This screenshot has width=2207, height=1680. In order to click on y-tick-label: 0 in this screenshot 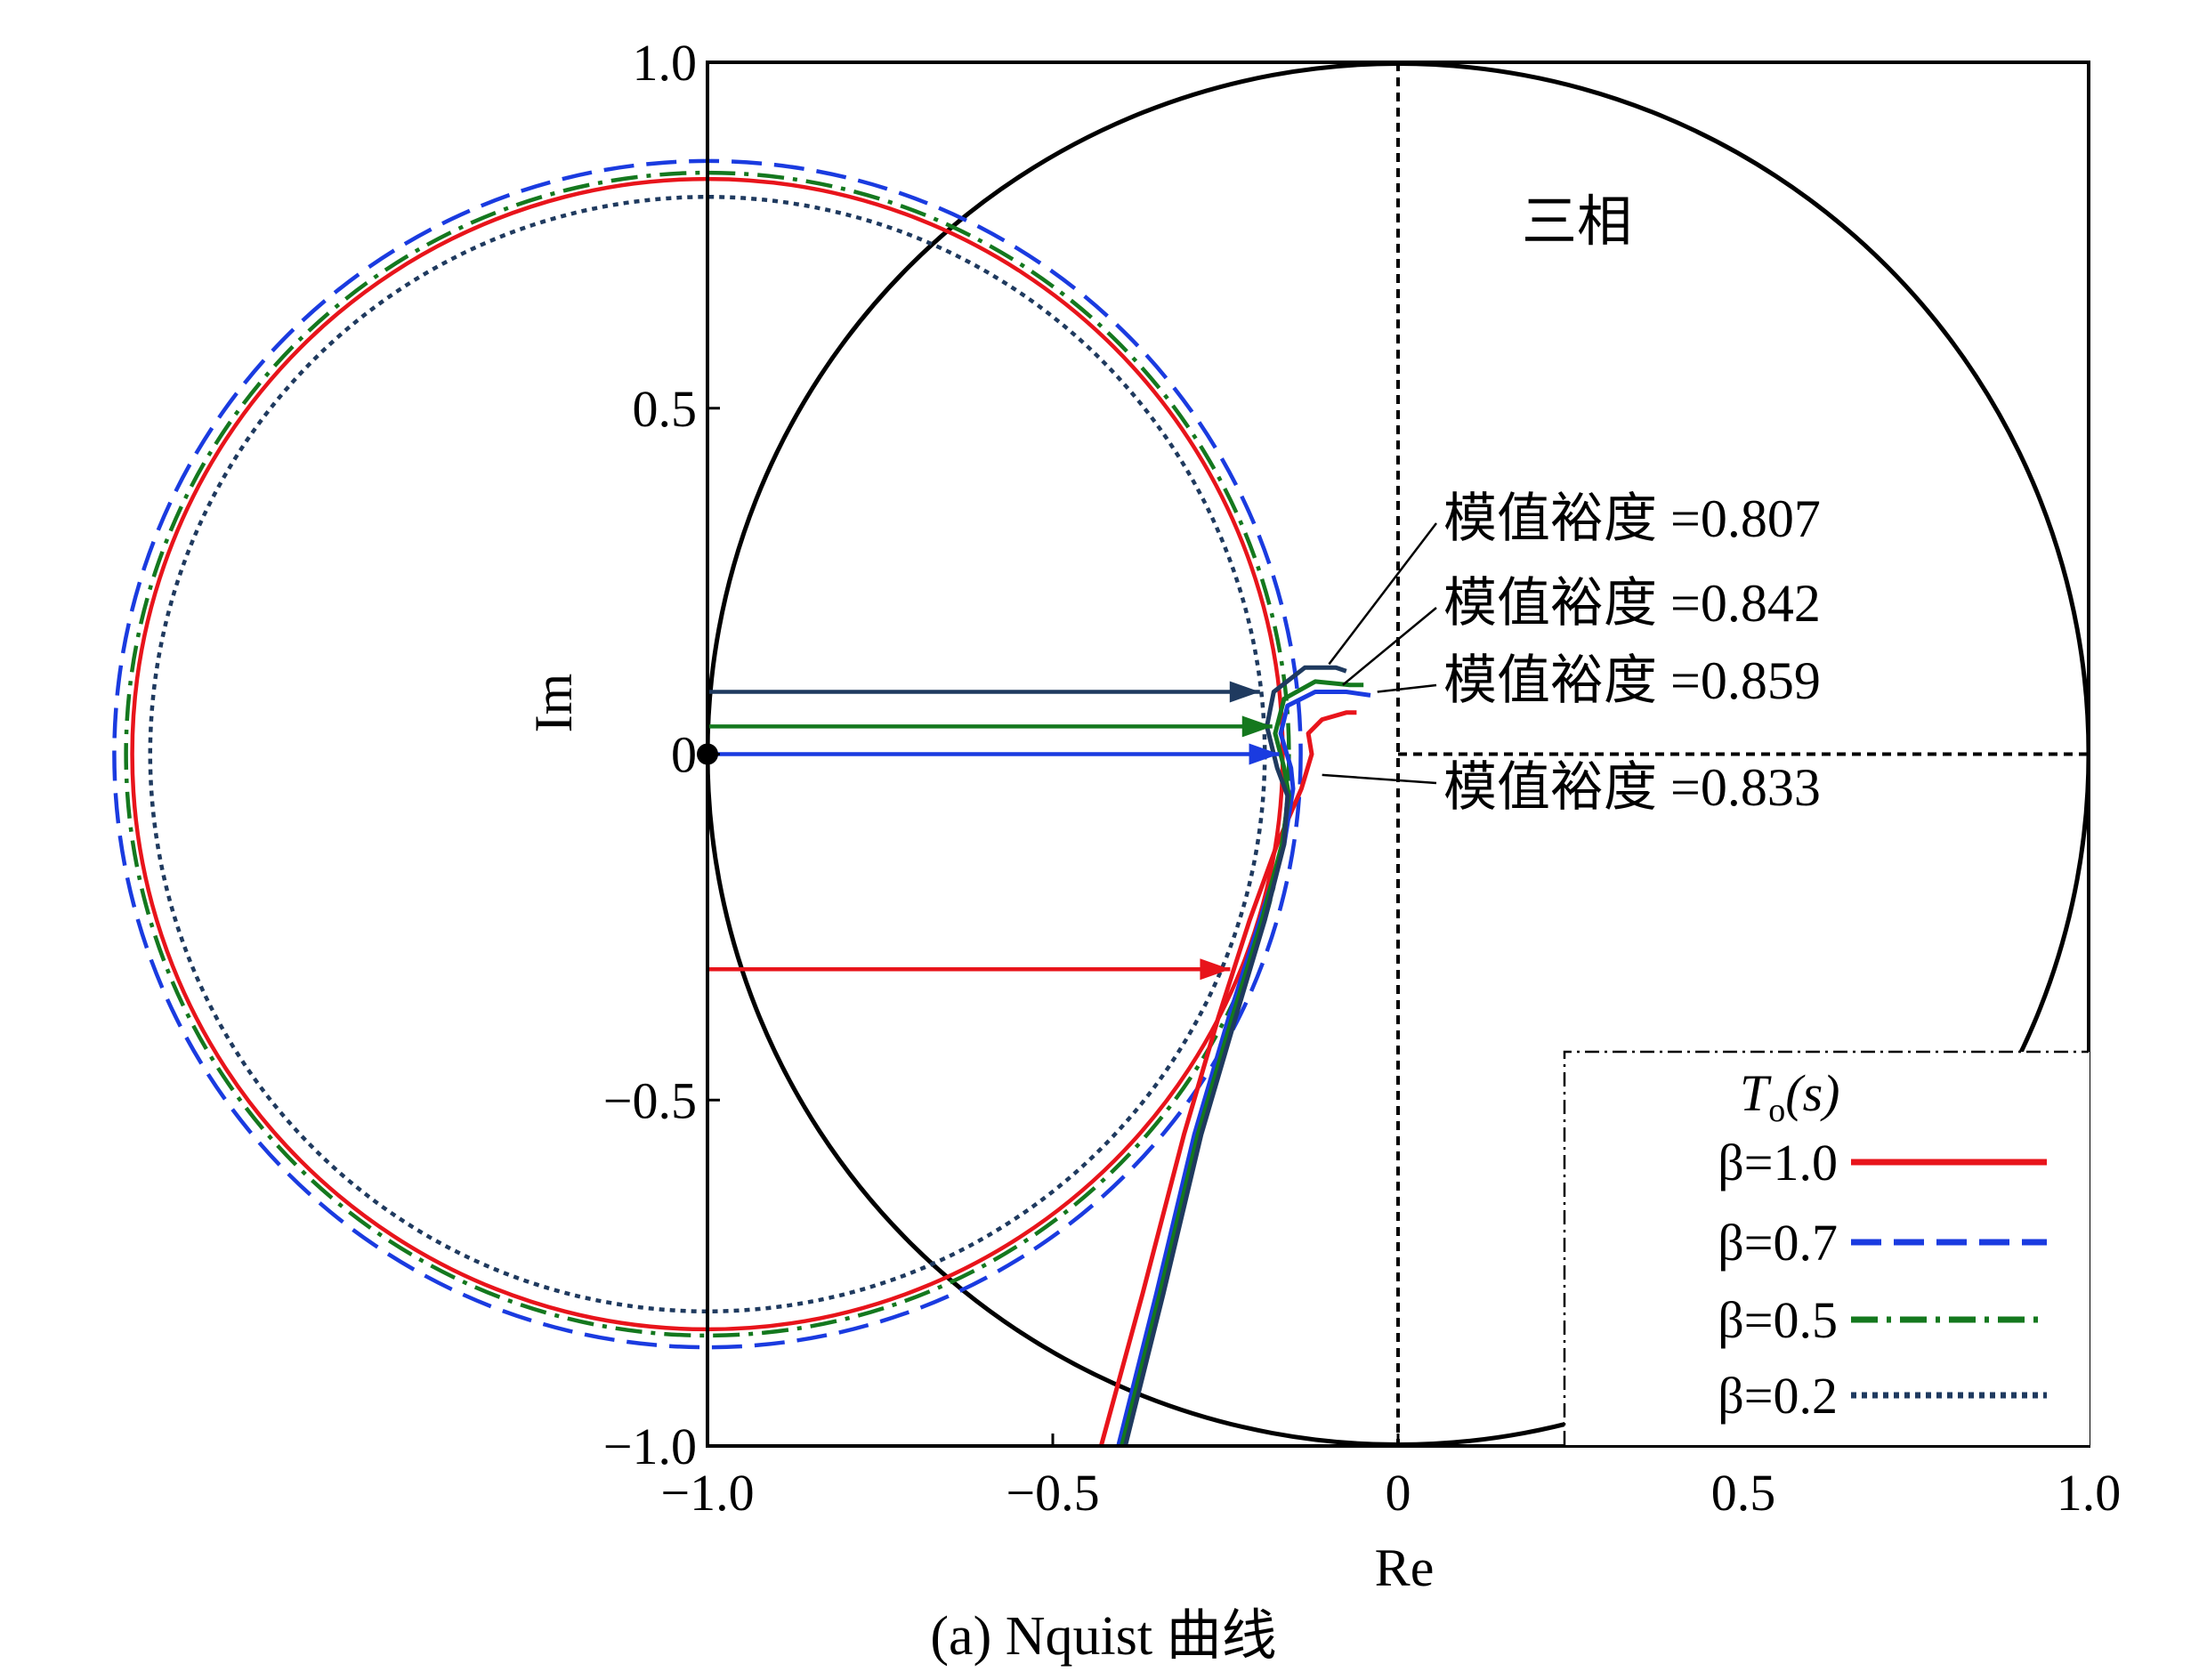, I will do `click(684, 755)`.